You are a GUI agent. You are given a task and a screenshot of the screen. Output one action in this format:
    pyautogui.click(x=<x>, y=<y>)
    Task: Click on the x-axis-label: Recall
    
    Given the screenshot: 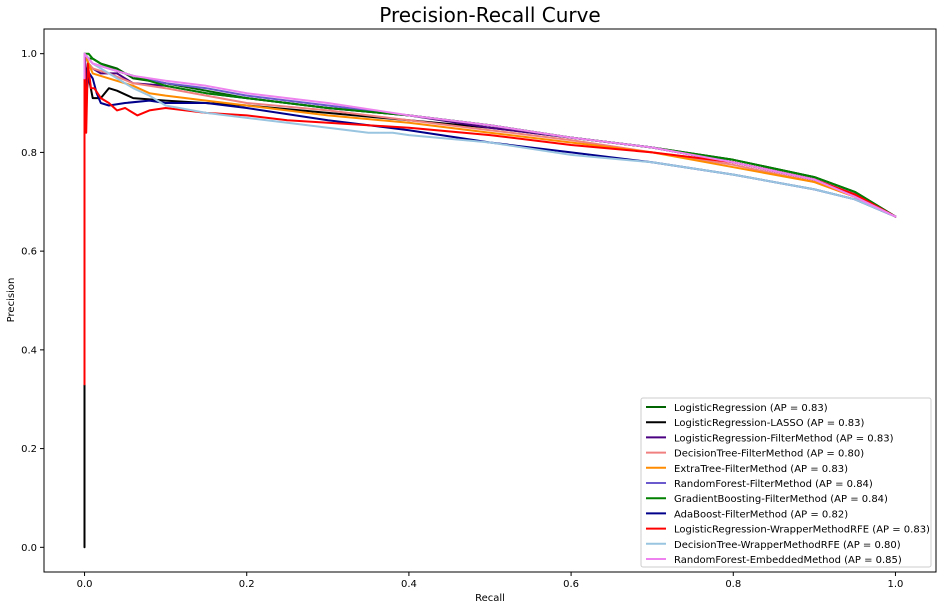 What is the action you would take?
    pyautogui.click(x=490, y=598)
    